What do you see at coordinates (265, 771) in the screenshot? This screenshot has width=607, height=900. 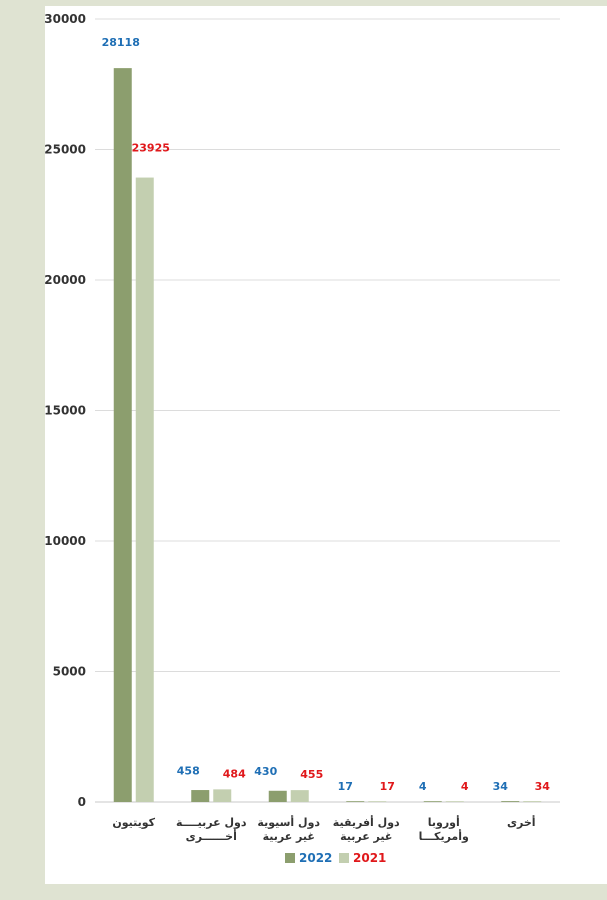 I see `data-label-2022: 430` at bounding box center [265, 771].